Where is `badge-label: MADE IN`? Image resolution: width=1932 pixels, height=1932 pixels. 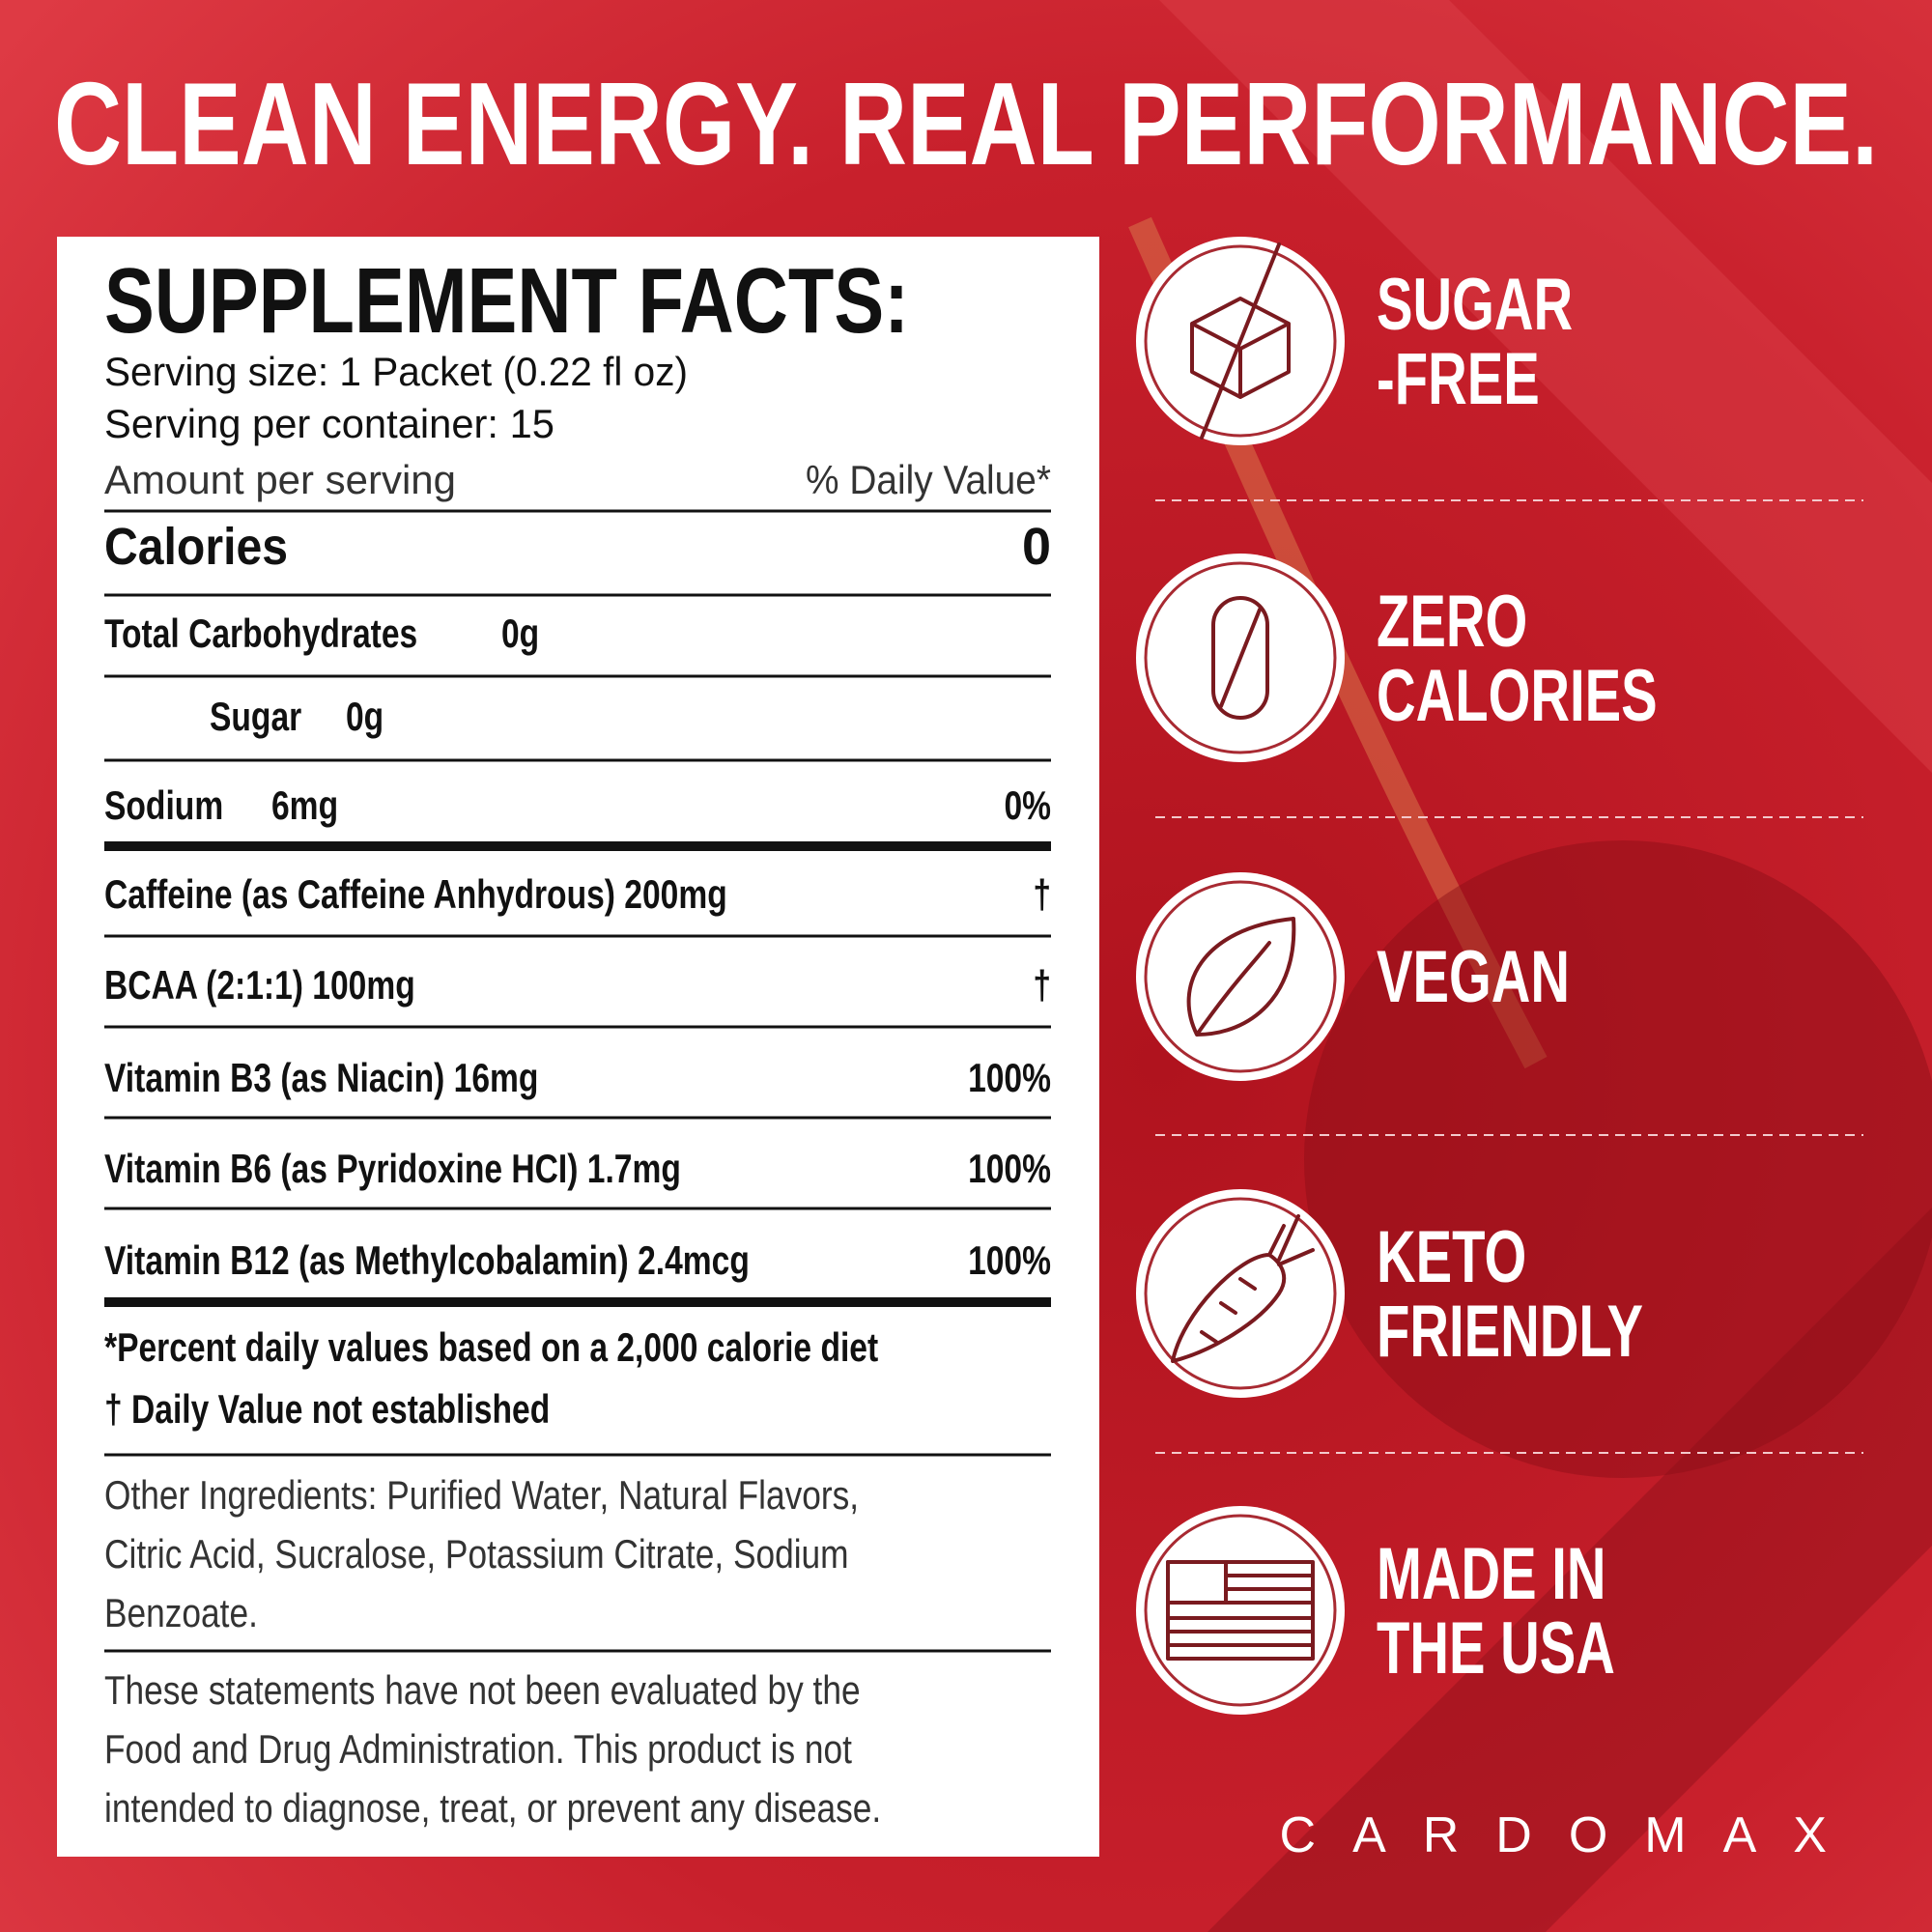 badge-label: MADE IN is located at coordinates (1491, 1574).